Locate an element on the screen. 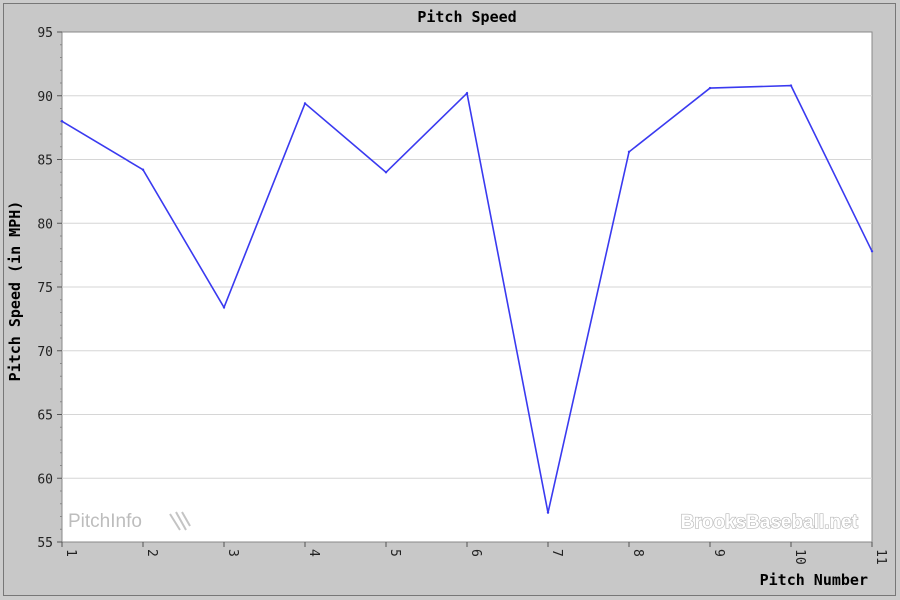 This screenshot has width=900, height=600. y-tick-label-80: 80 is located at coordinates (45, 224).